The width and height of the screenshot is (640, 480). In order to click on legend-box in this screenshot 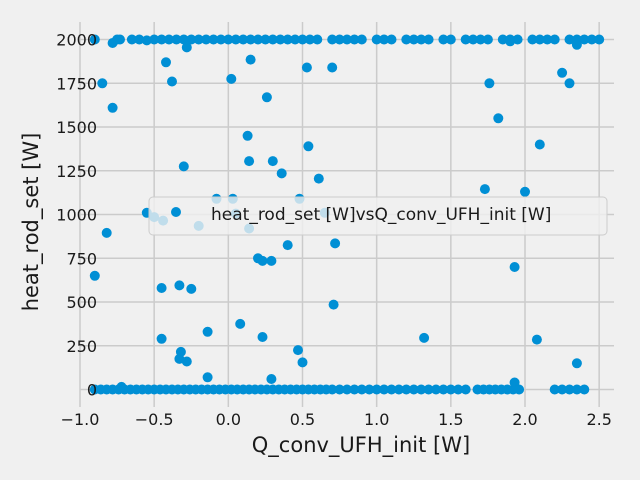, I will do `click(378, 216)`.